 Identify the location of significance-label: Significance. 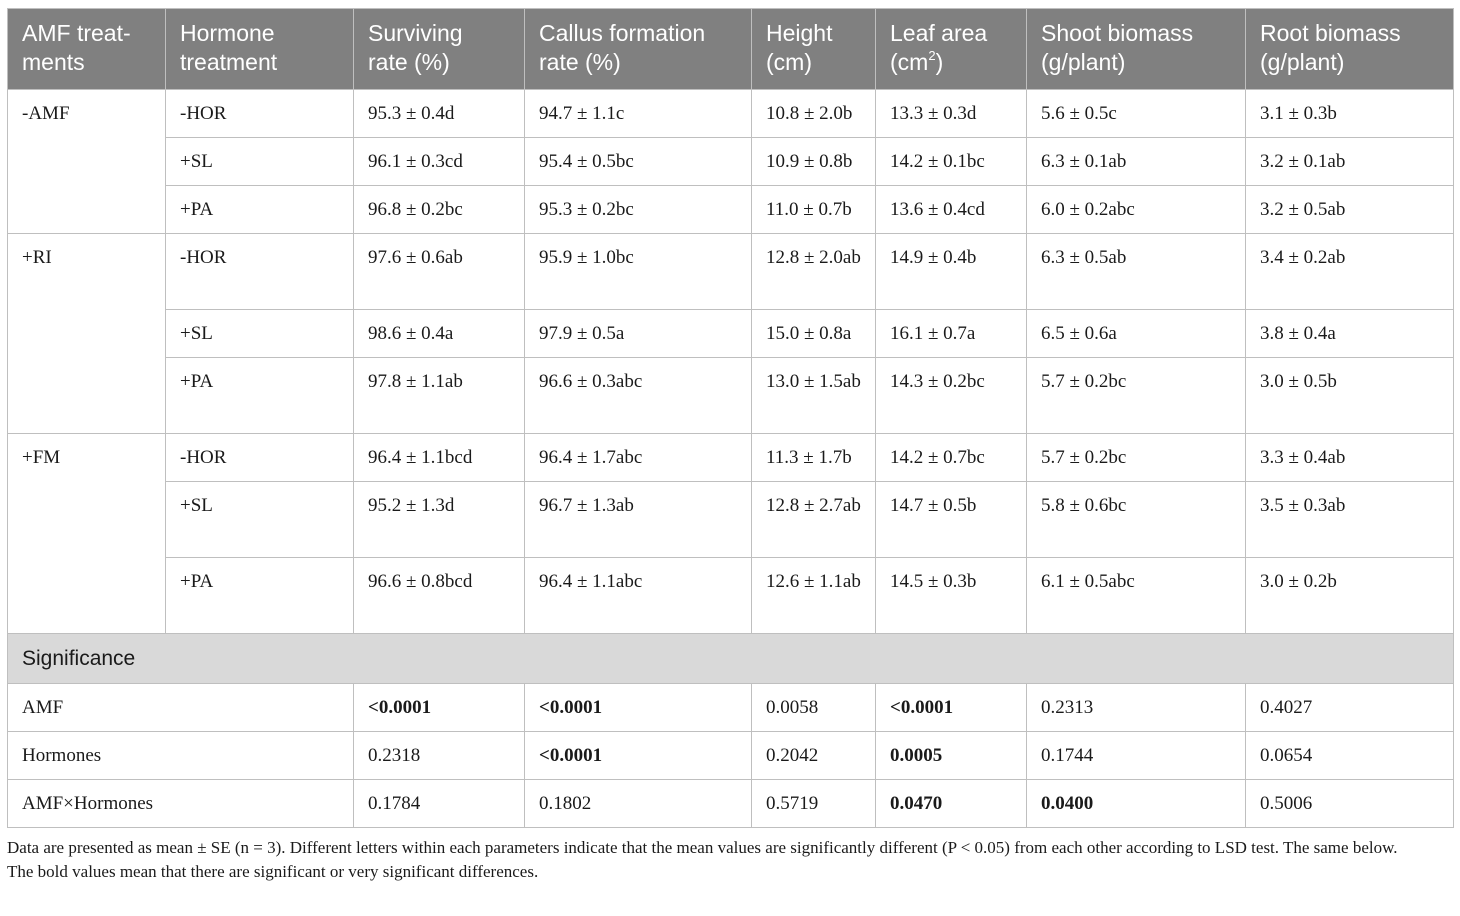
(730, 658).